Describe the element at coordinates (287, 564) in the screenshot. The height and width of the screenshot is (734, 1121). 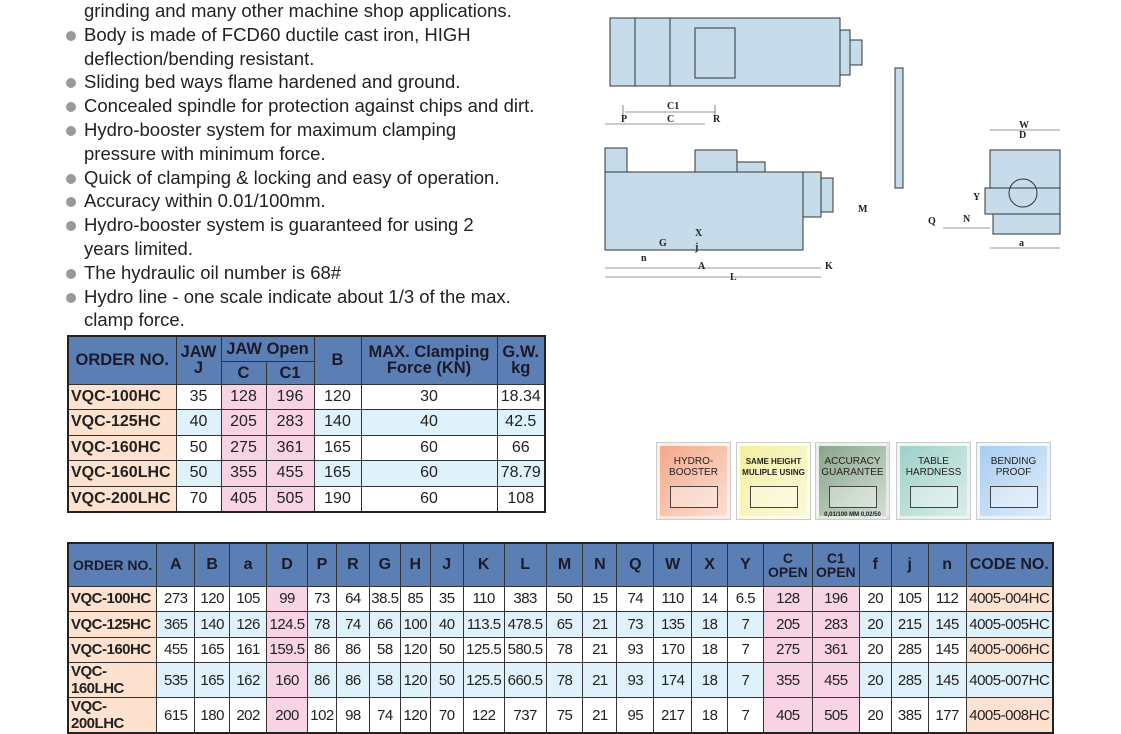
I see `col-header: D` at that location.